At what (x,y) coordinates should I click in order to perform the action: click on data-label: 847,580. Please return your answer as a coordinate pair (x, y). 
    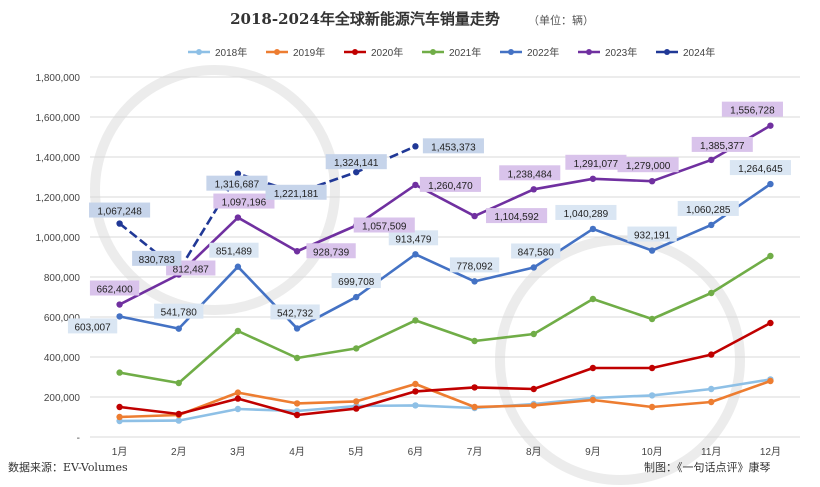
    Looking at the image, I should click on (536, 251).